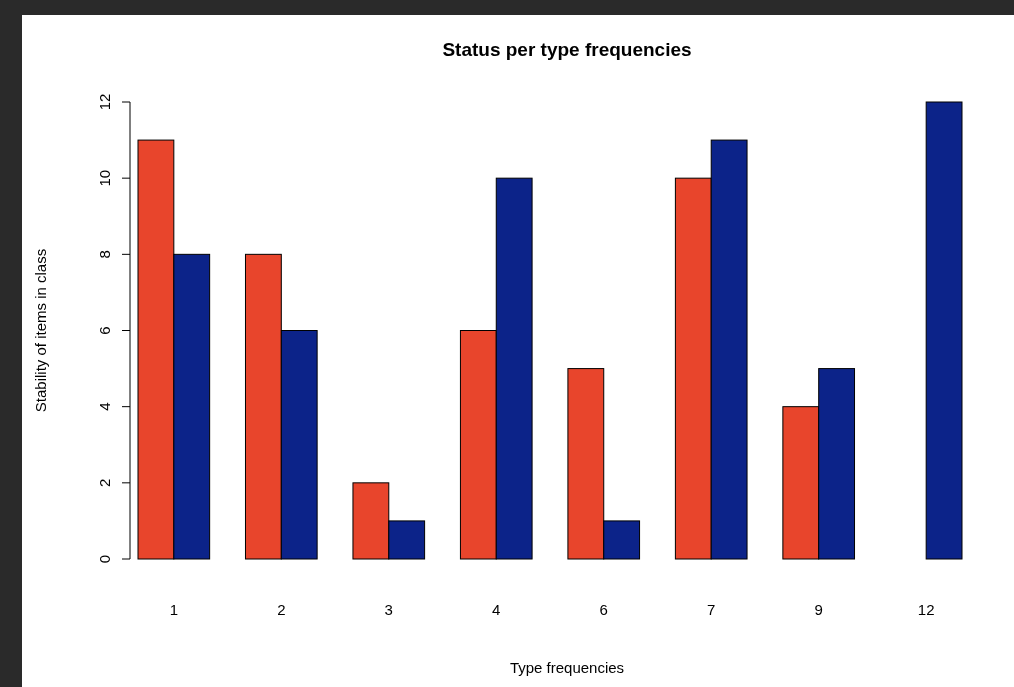 Image resolution: width=1014 pixels, height=687 pixels. Describe the element at coordinates (818, 609) in the screenshot. I see `x-tick-label: 9` at that location.